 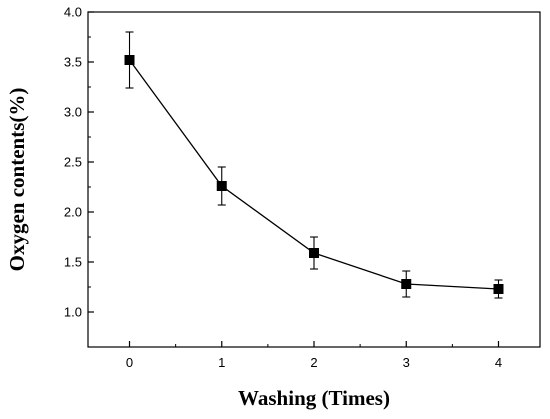 I want to click on y-tick-label-2: 2.0, so click(x=73, y=212).